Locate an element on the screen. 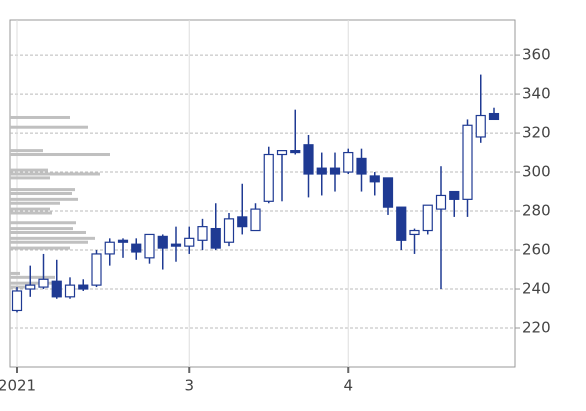  y-tick-label: 320 is located at coordinates (536, 133).